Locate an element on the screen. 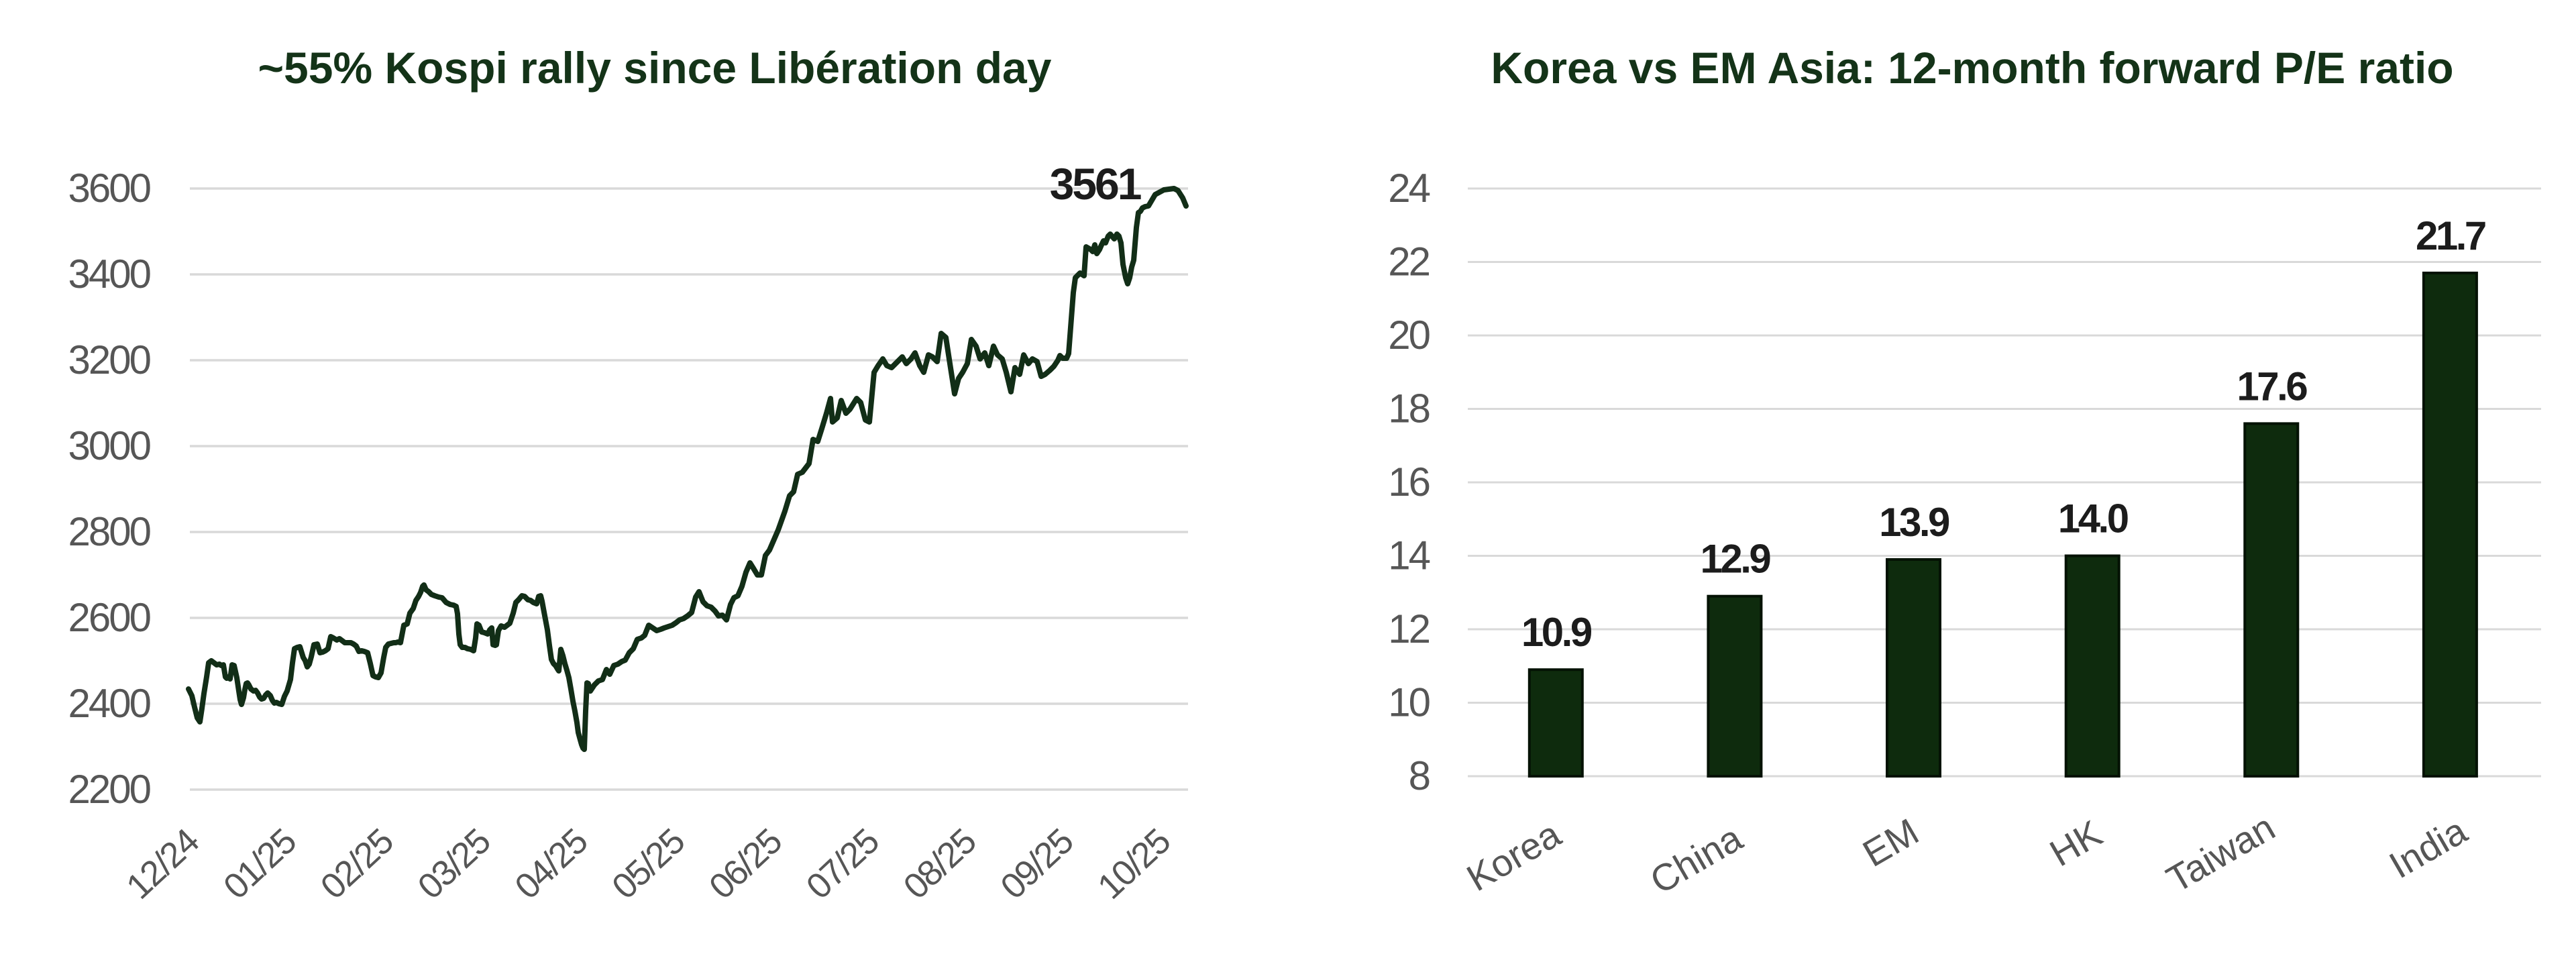 The image size is (2576, 958). svg-text: 3000 is located at coordinates (109, 445).